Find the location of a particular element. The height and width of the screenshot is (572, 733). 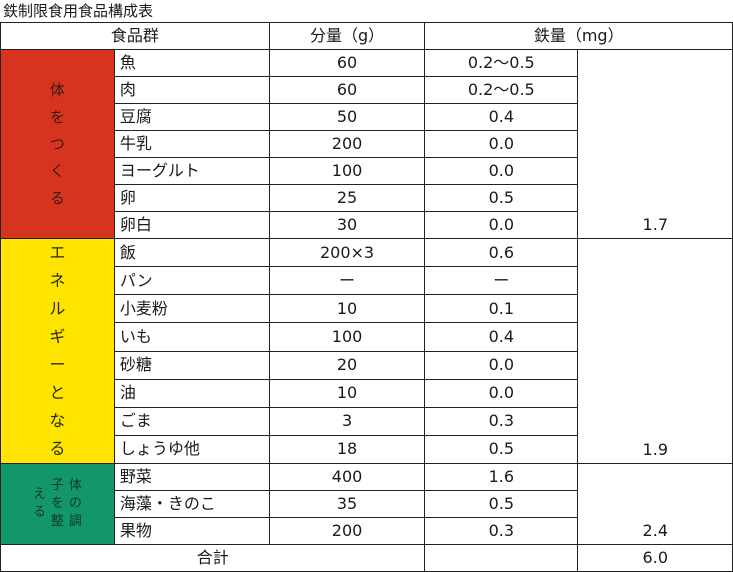

table-row: 肉 60 0.2〜0.5 is located at coordinates (367, 90).